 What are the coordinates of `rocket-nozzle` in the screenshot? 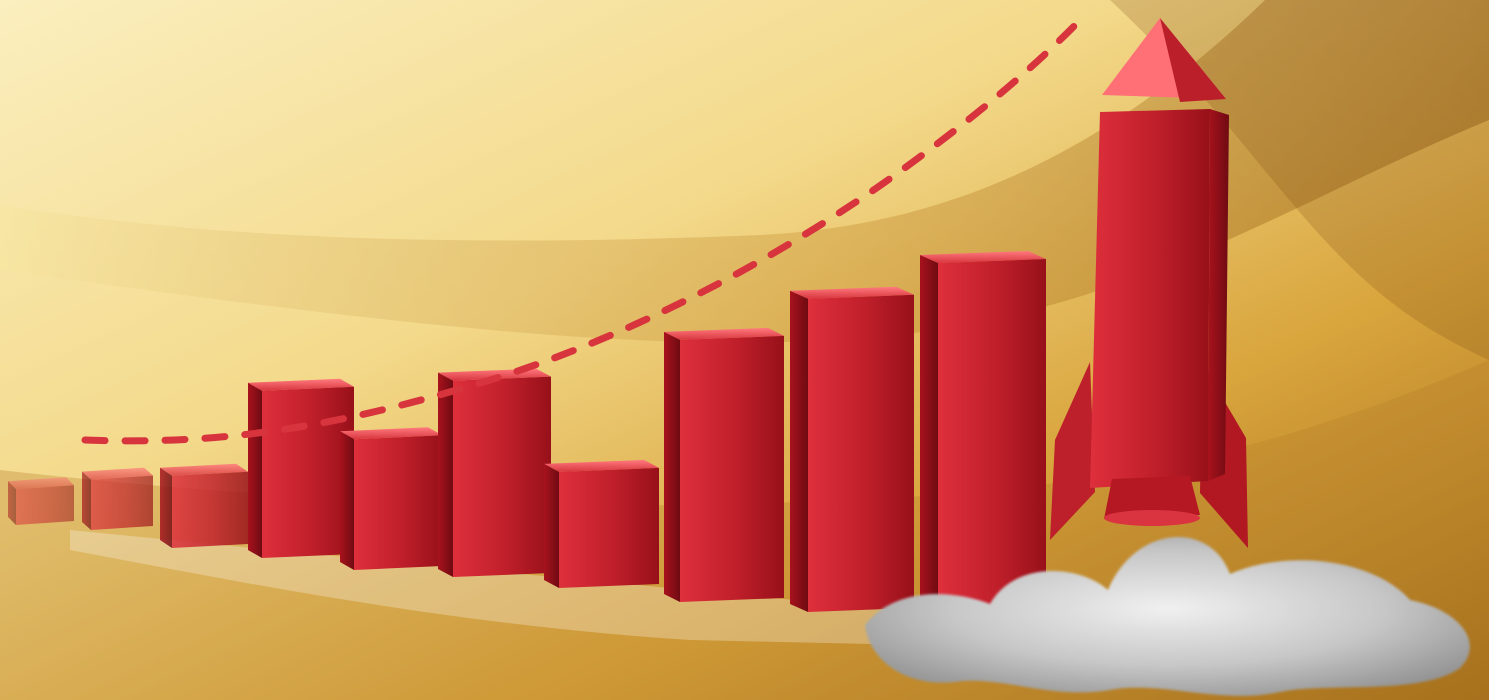 It's located at (1152, 497).